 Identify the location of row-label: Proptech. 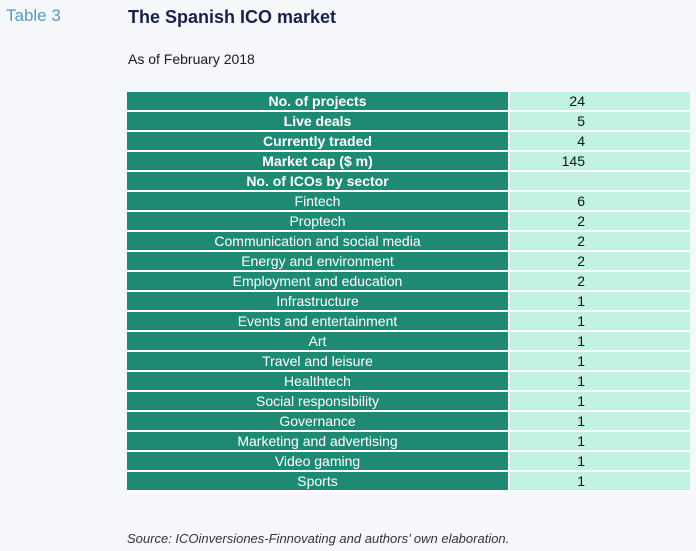
(318, 221).